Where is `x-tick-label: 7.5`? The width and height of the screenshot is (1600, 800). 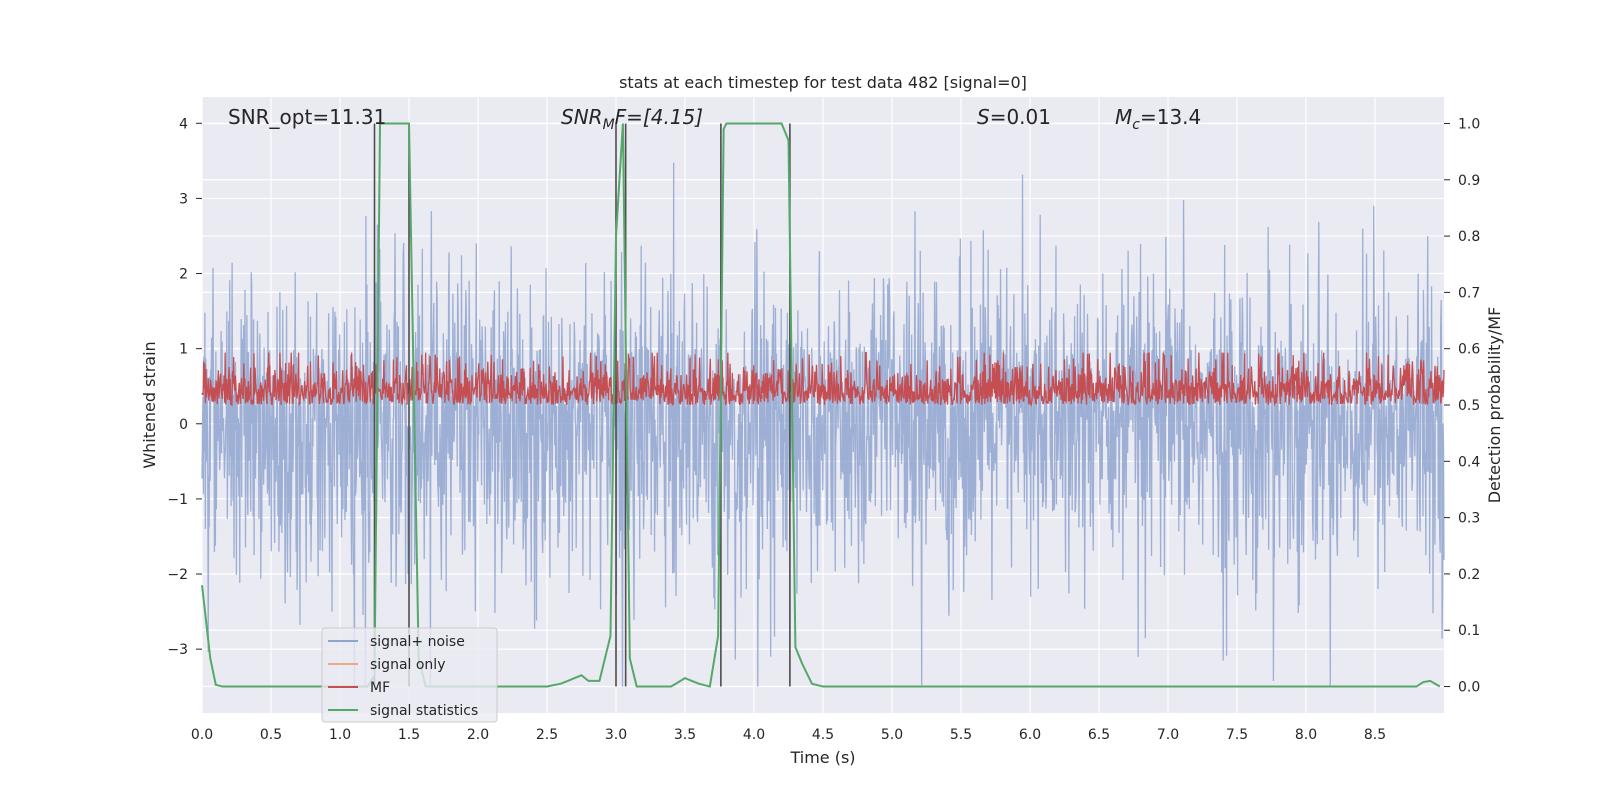 x-tick-label: 7.5 is located at coordinates (1237, 735).